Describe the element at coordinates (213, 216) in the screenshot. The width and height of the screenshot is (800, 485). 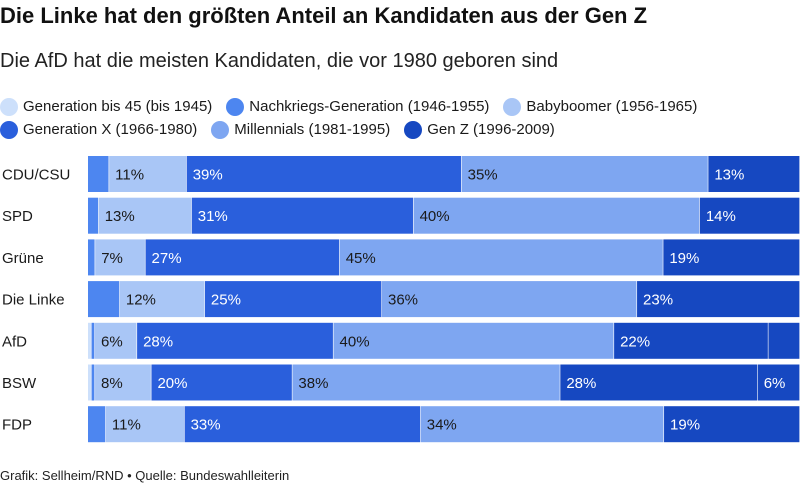
I see `data-label-spd-genx: 31%` at that location.